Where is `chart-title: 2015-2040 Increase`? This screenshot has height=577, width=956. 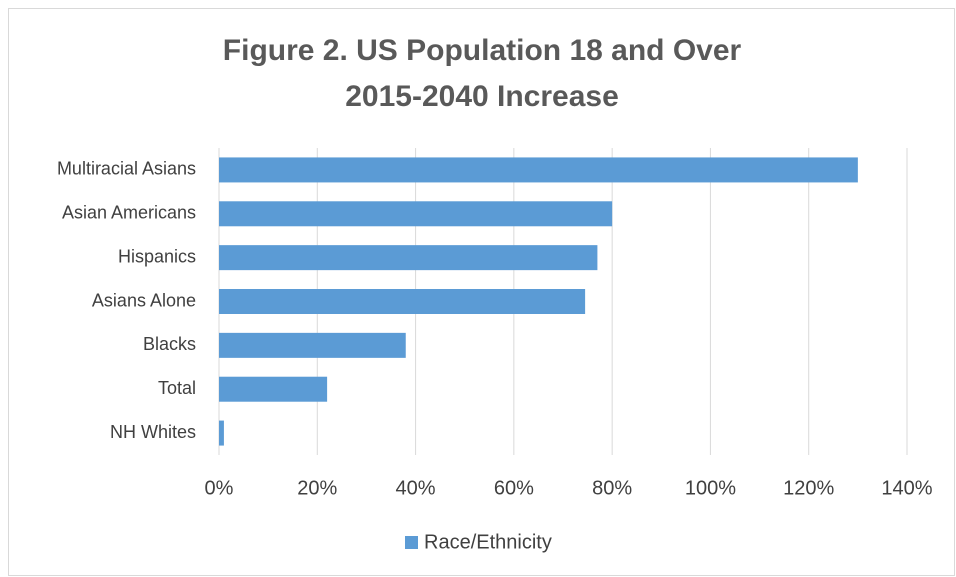
chart-title: 2015-2040 Increase is located at coordinates (482, 96).